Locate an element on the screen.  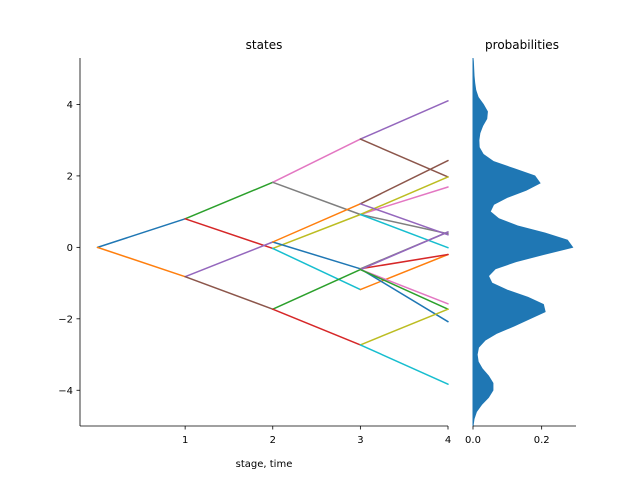
states-y-tick-label-2: 0 is located at coordinates (70, 248).